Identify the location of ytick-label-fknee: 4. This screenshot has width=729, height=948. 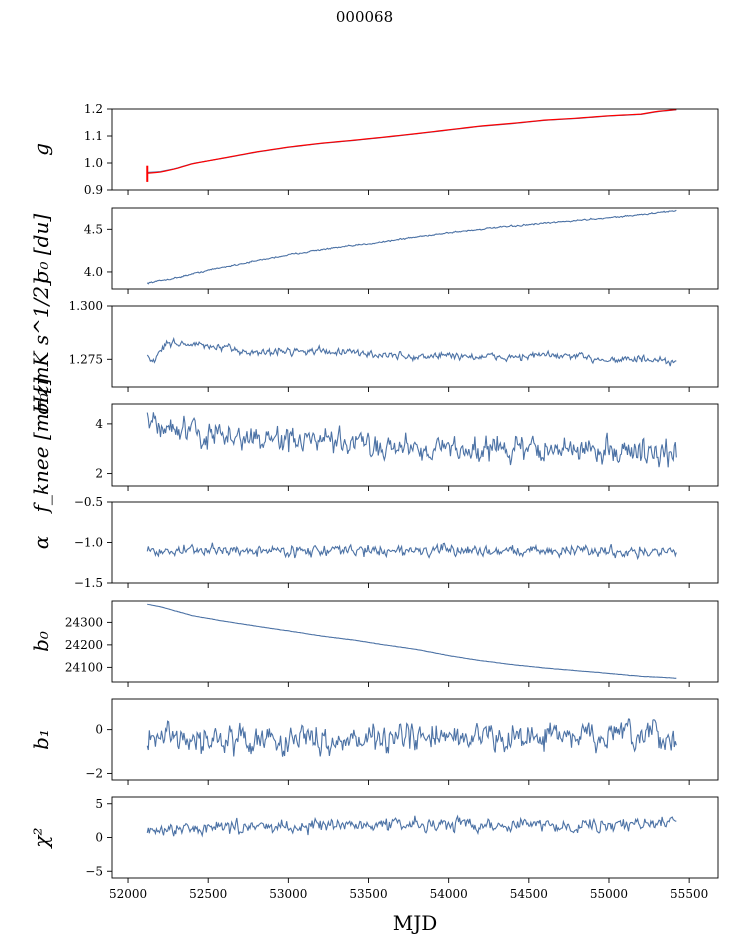
(99, 424).